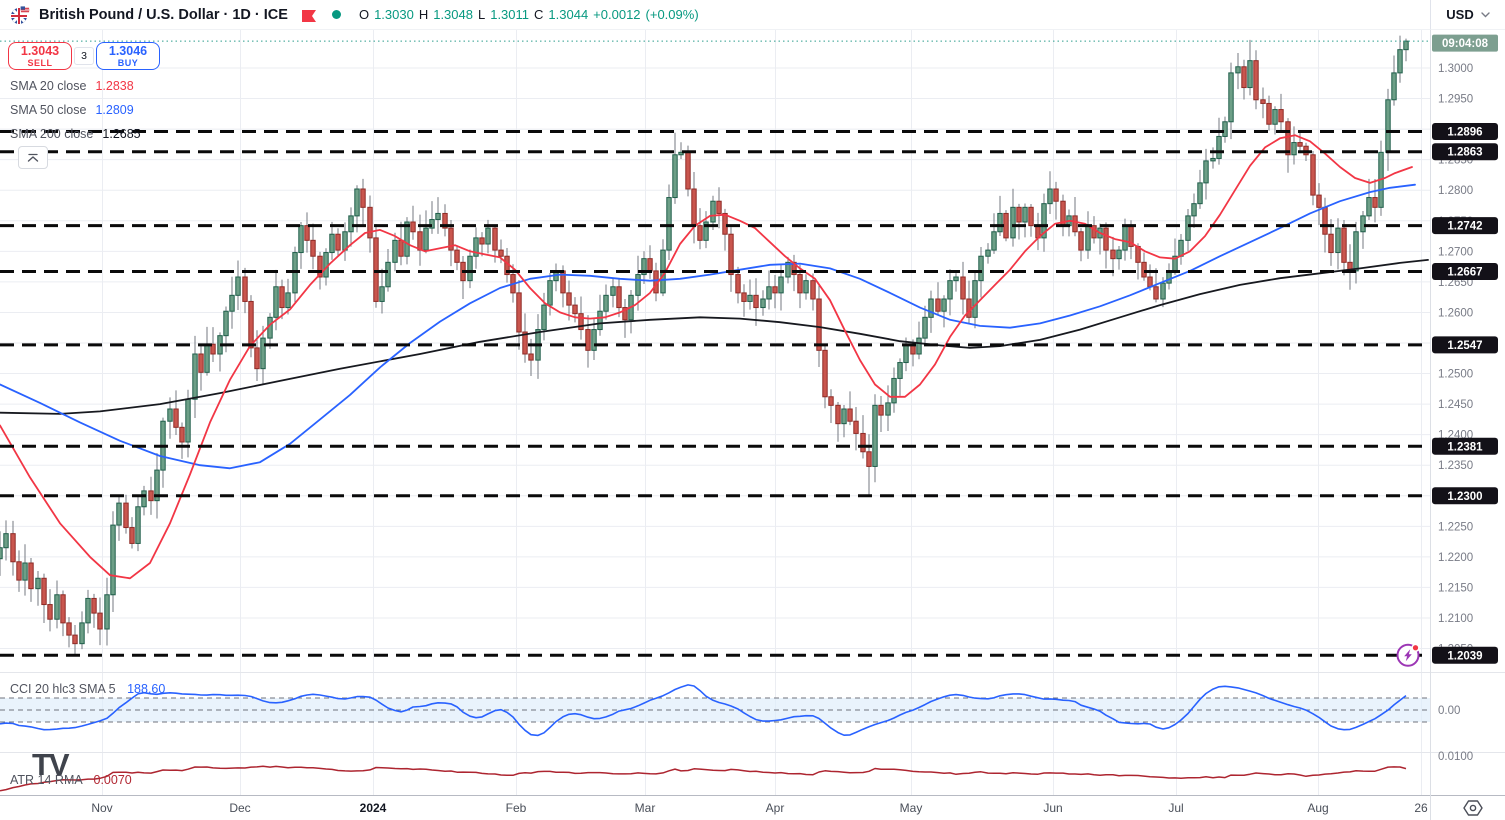 Image resolution: width=1505 pixels, height=820 pixels. Describe the element at coordinates (1455, 466) in the screenshot. I see `price-tick-label: 1.2350` at that location.